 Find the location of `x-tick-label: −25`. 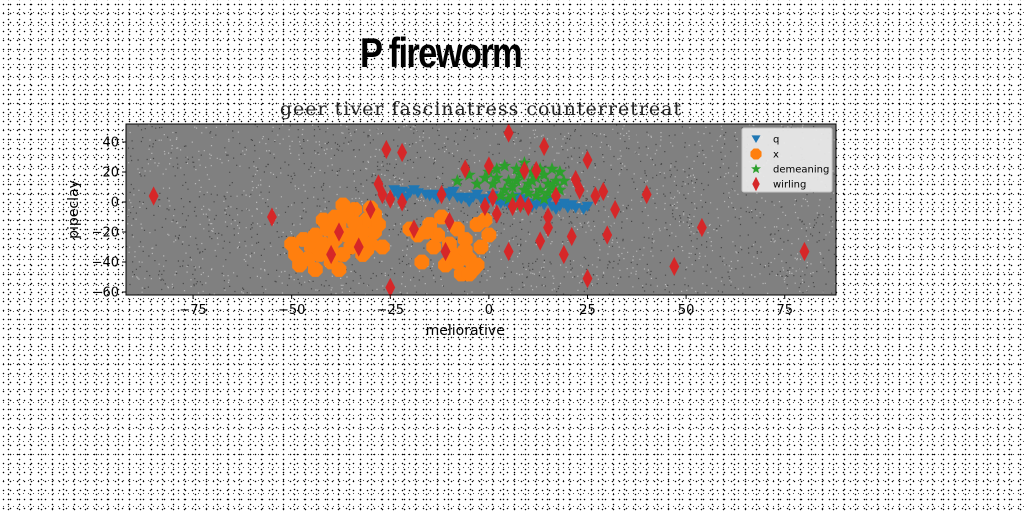

x-tick-label: −25 is located at coordinates (390, 310).